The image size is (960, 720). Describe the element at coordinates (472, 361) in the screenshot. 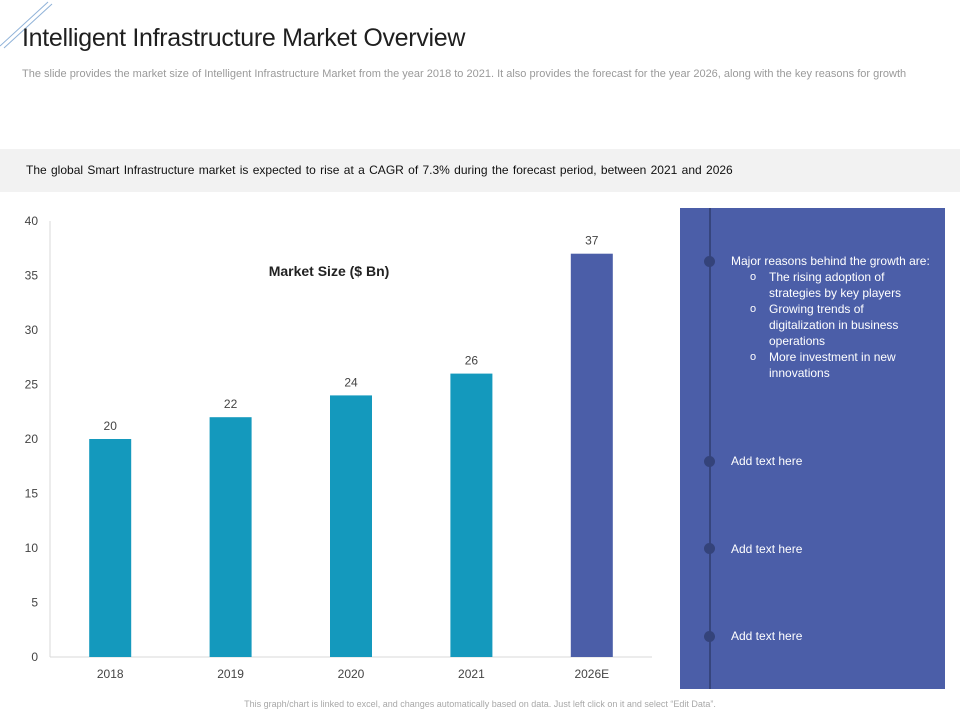

I see `bar-value-label: 26` at that location.